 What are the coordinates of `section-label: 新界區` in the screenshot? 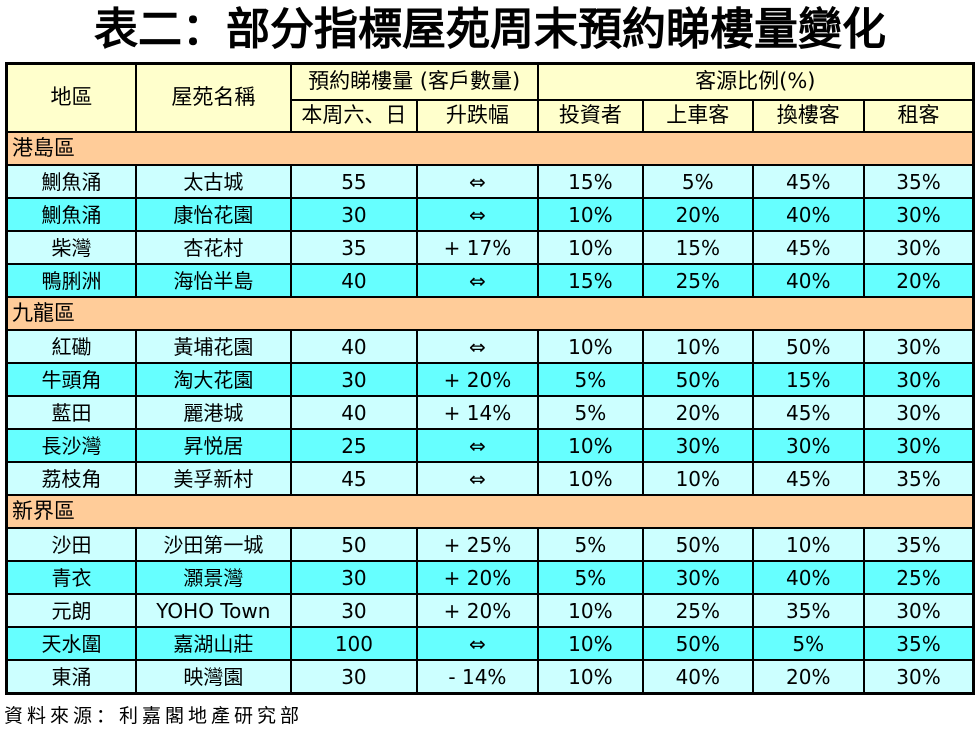 It's located at (490, 511).